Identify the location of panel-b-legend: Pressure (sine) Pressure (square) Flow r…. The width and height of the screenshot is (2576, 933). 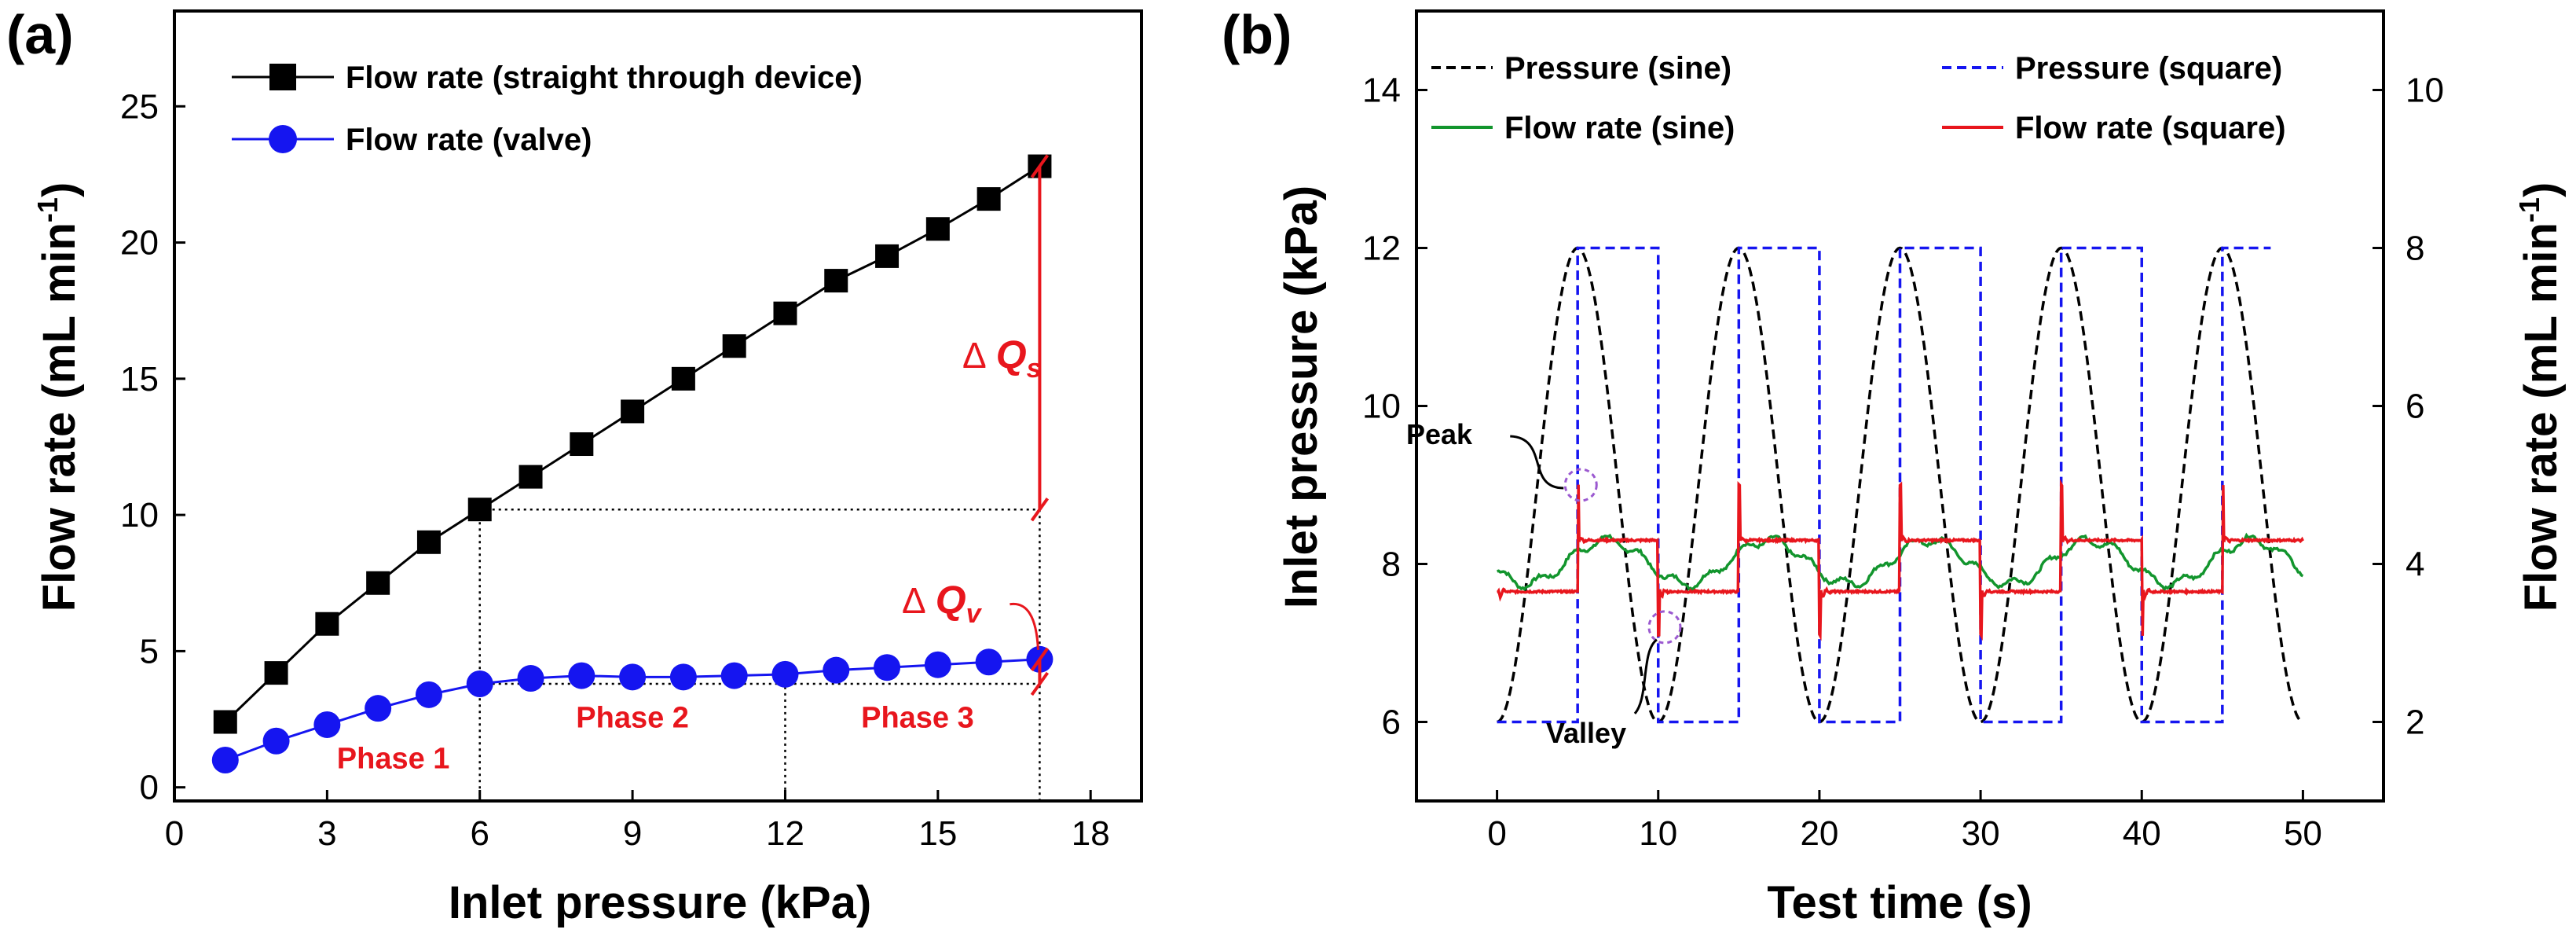
(1858, 98).